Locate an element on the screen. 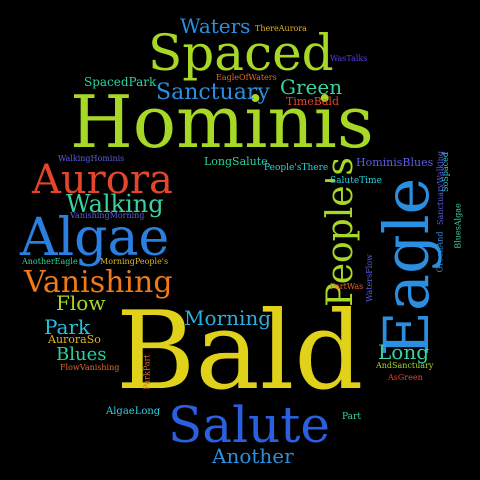 This screenshot has height=480, width=480. word-sospaced: SoSpaced is located at coordinates (446, 172).